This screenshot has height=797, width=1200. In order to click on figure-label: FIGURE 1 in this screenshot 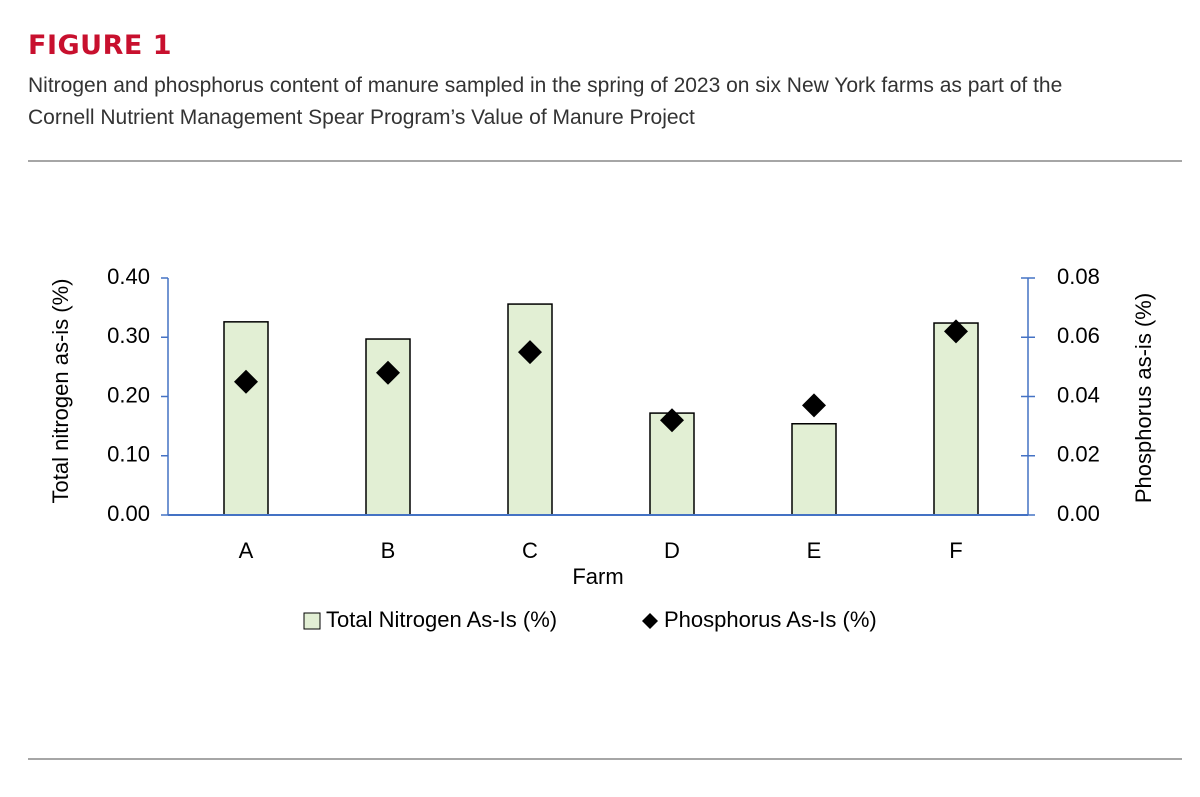, I will do `click(100, 45)`.